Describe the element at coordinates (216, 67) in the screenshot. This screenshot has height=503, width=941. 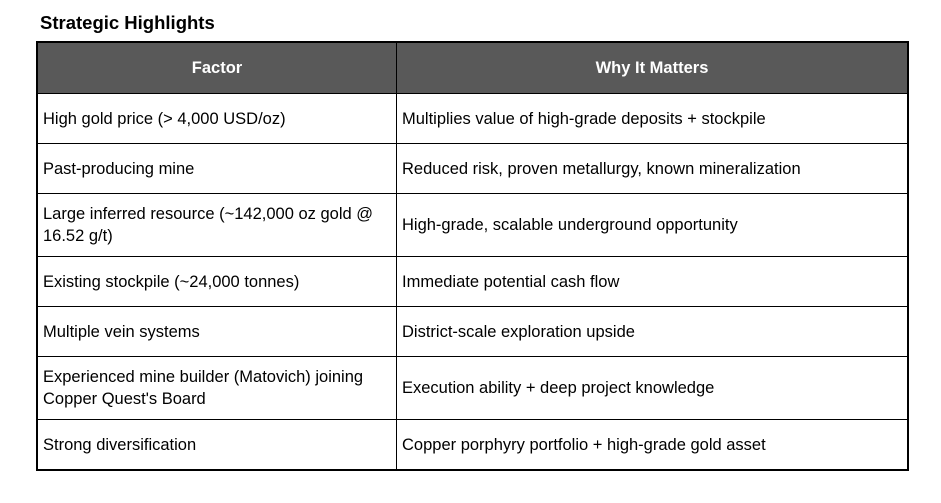
I see `header-factor: Factor` at that location.